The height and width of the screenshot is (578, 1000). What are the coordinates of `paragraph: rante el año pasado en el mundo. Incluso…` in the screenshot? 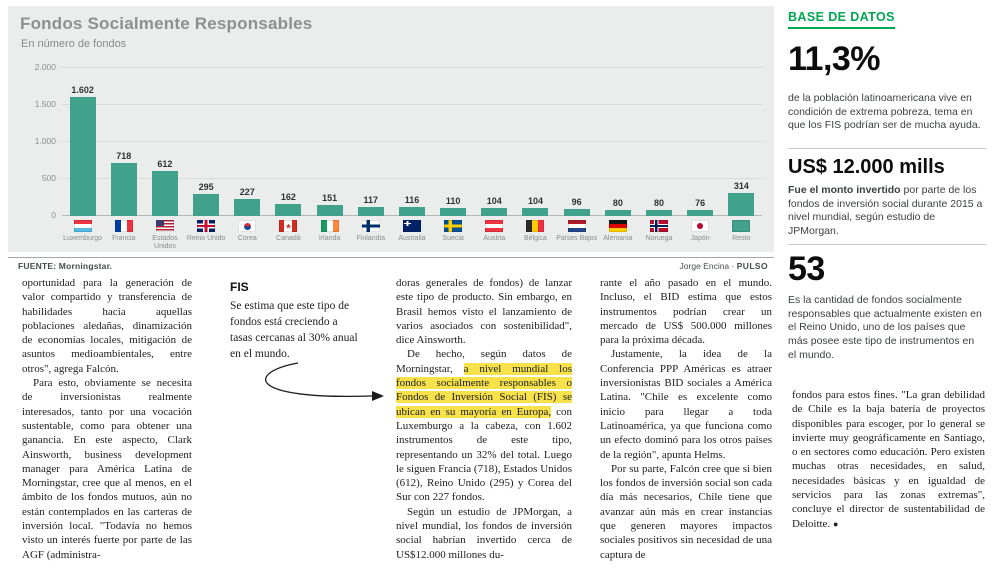 It's located at (686, 312).